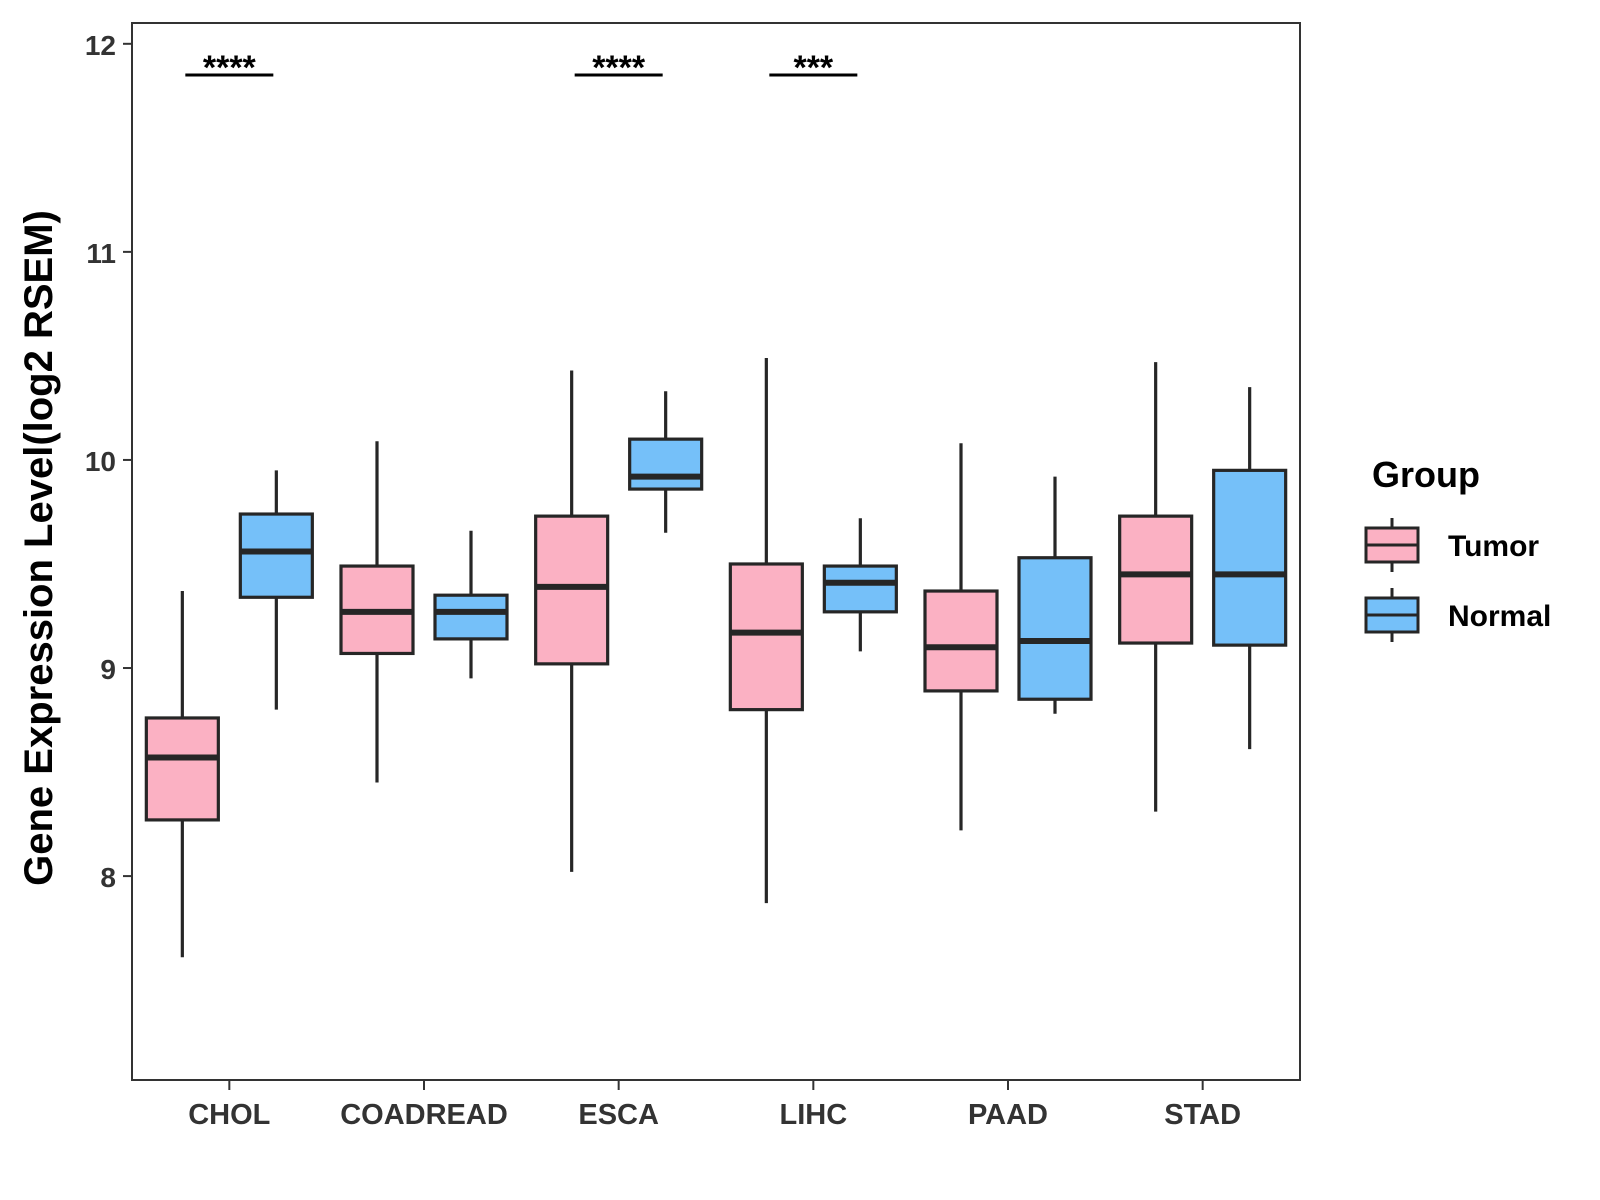 The width and height of the screenshot is (1600, 1200). What do you see at coordinates (813, 1115) in the screenshot?
I see `x-tick-label-lihc: LIHC` at bounding box center [813, 1115].